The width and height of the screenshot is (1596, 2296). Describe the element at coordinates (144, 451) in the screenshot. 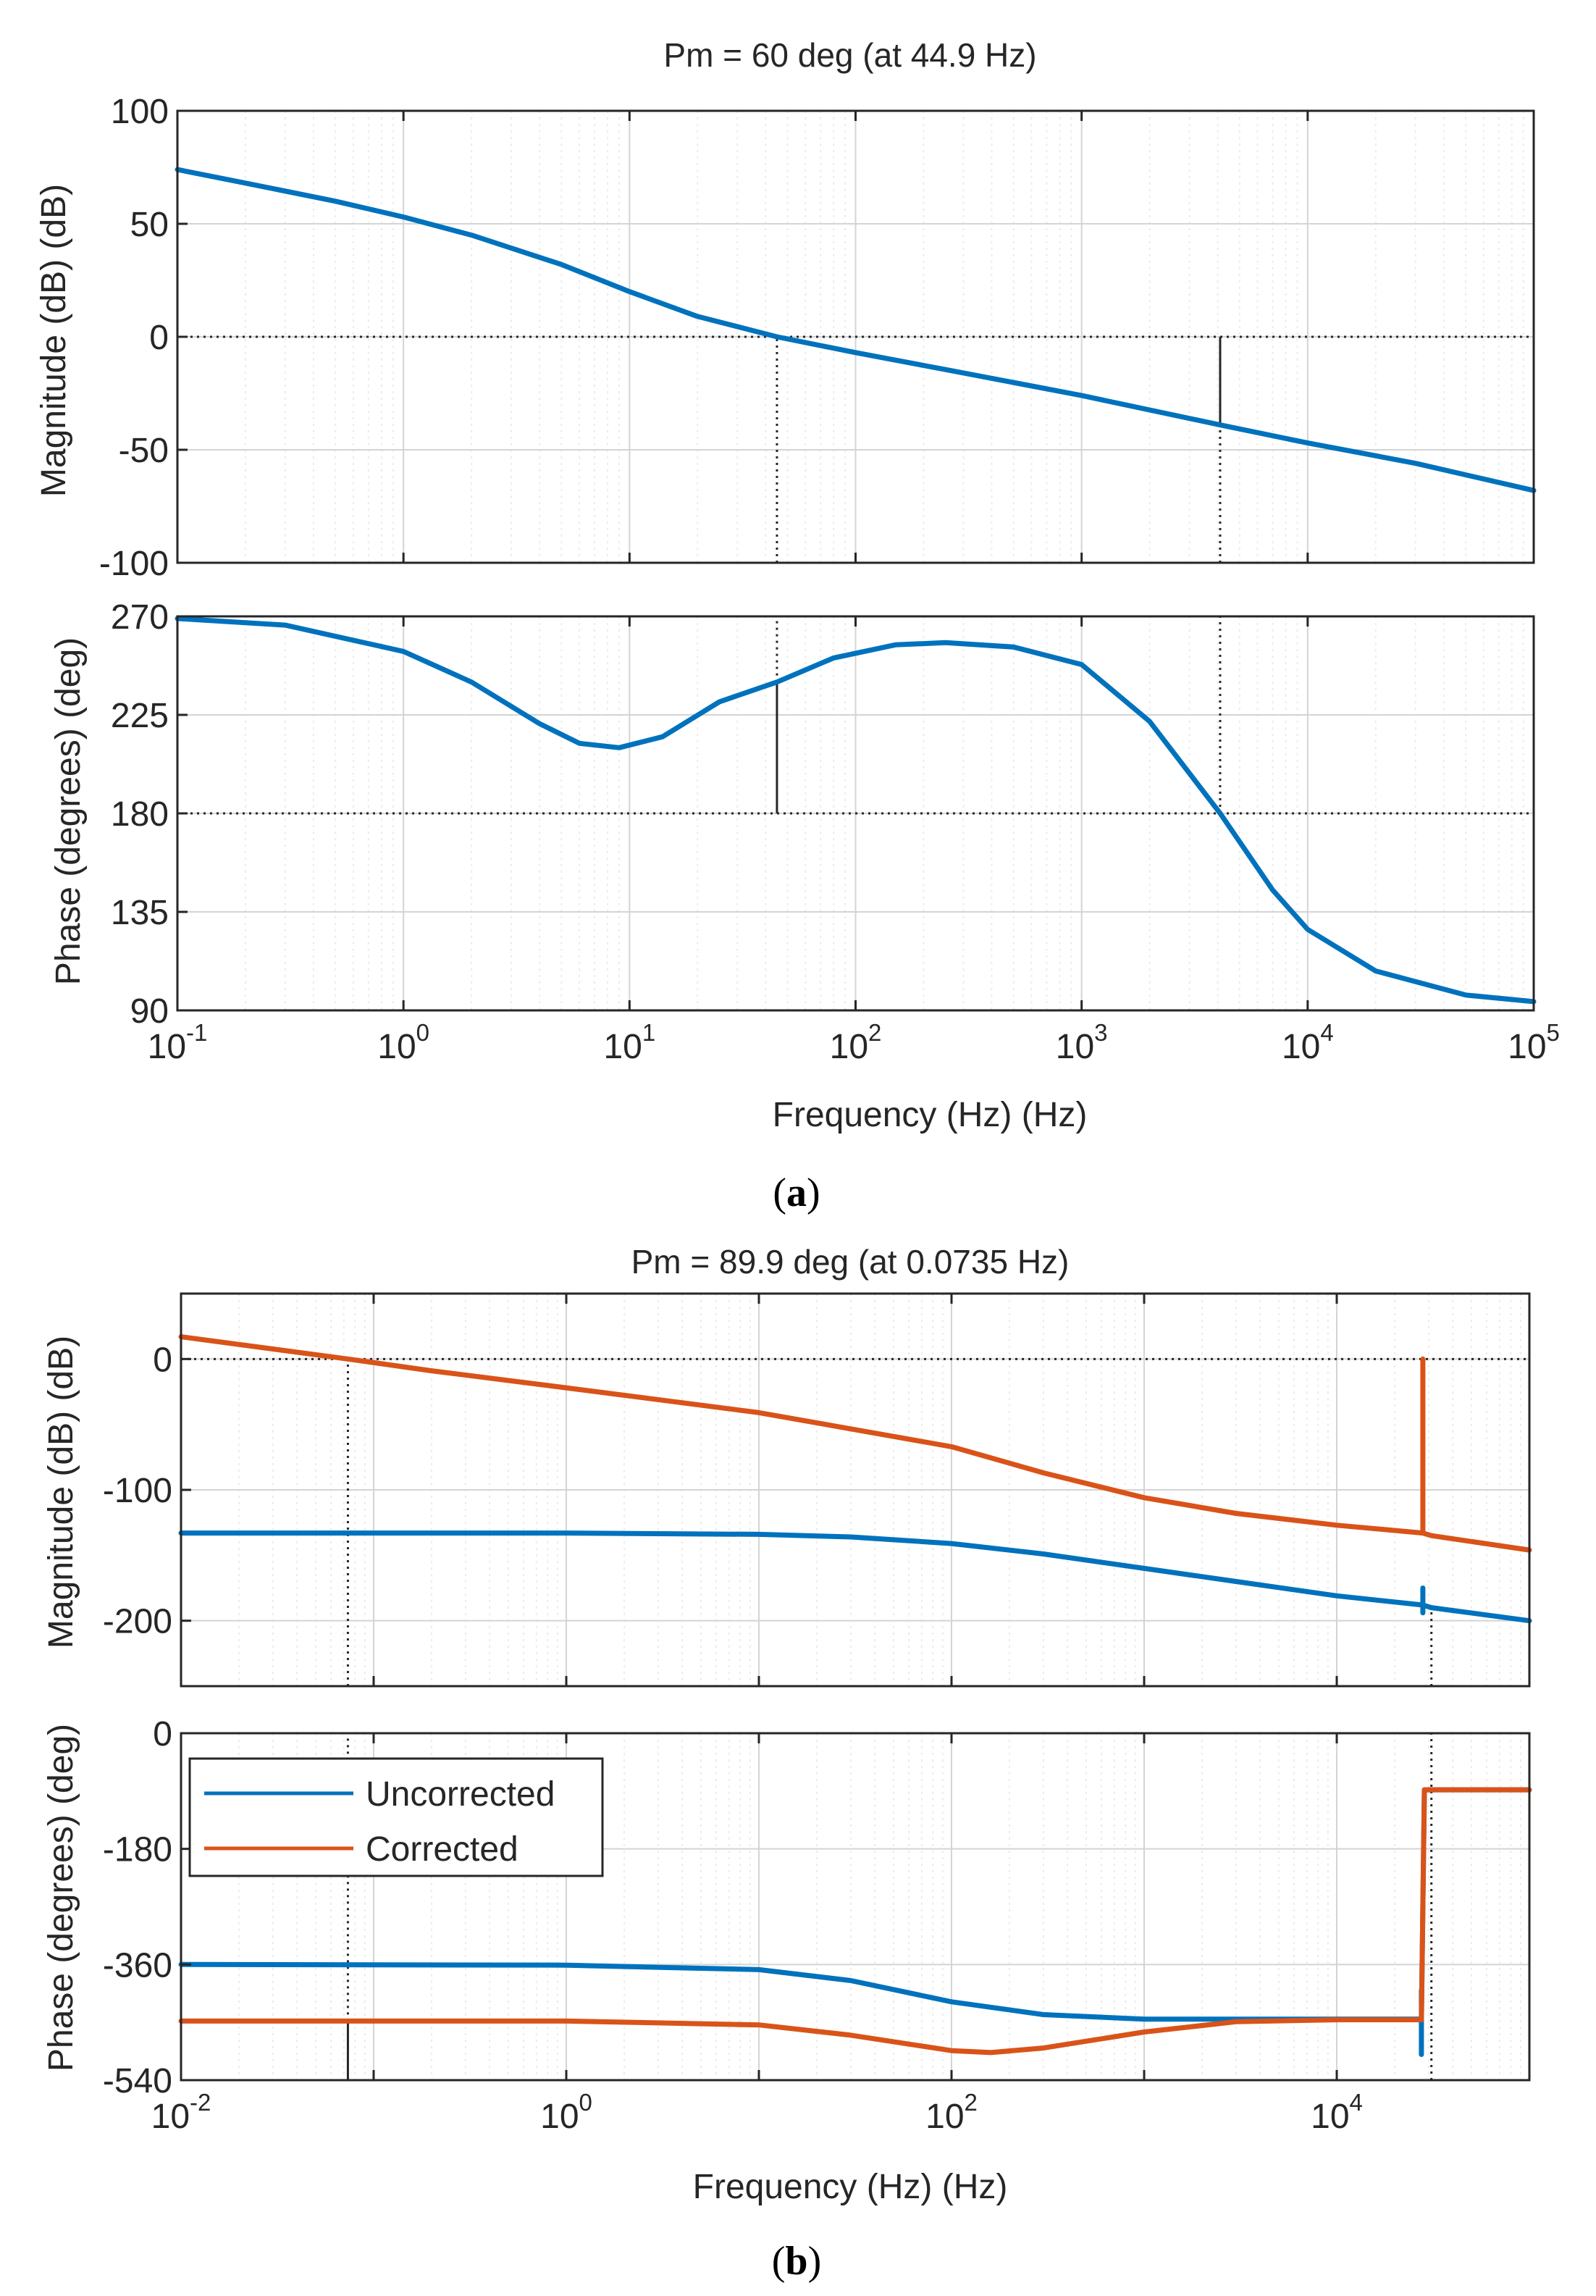

I see `y-tick-label: -50` at that location.